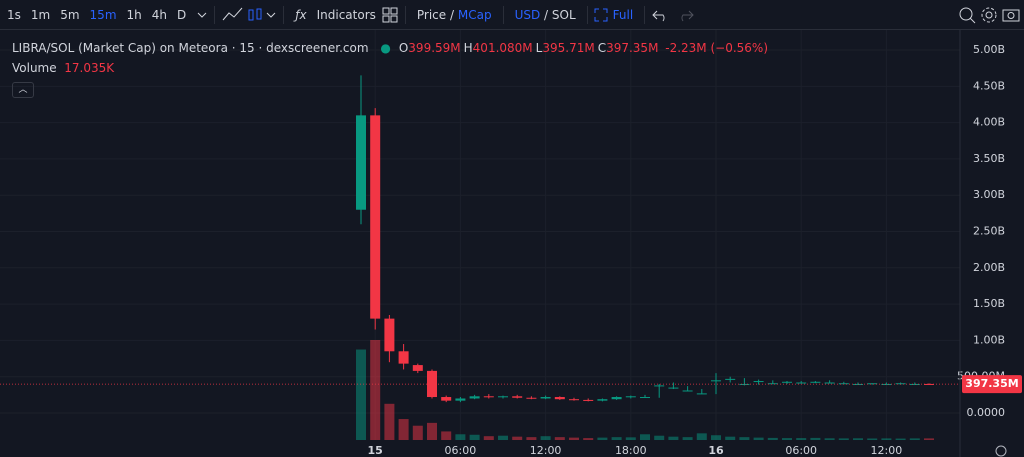 This screenshot has height=457, width=1024. I want to click on interval-button: 1m, so click(40, 14).